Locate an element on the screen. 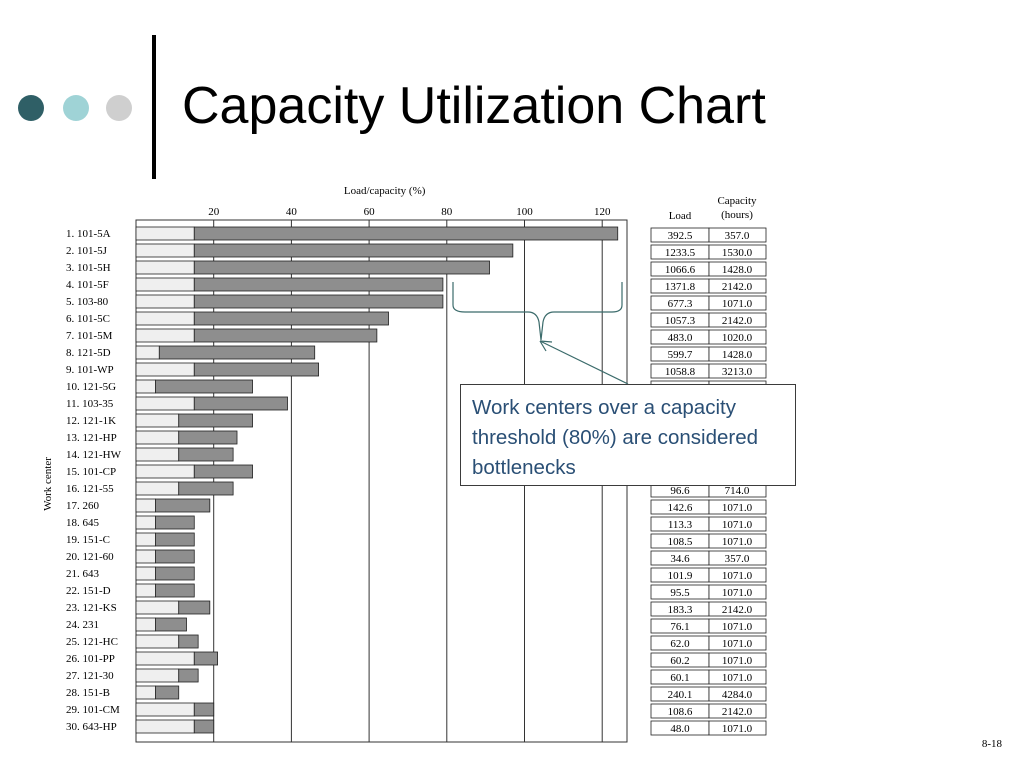  capacity-value: 357.0 is located at coordinates (737, 559).